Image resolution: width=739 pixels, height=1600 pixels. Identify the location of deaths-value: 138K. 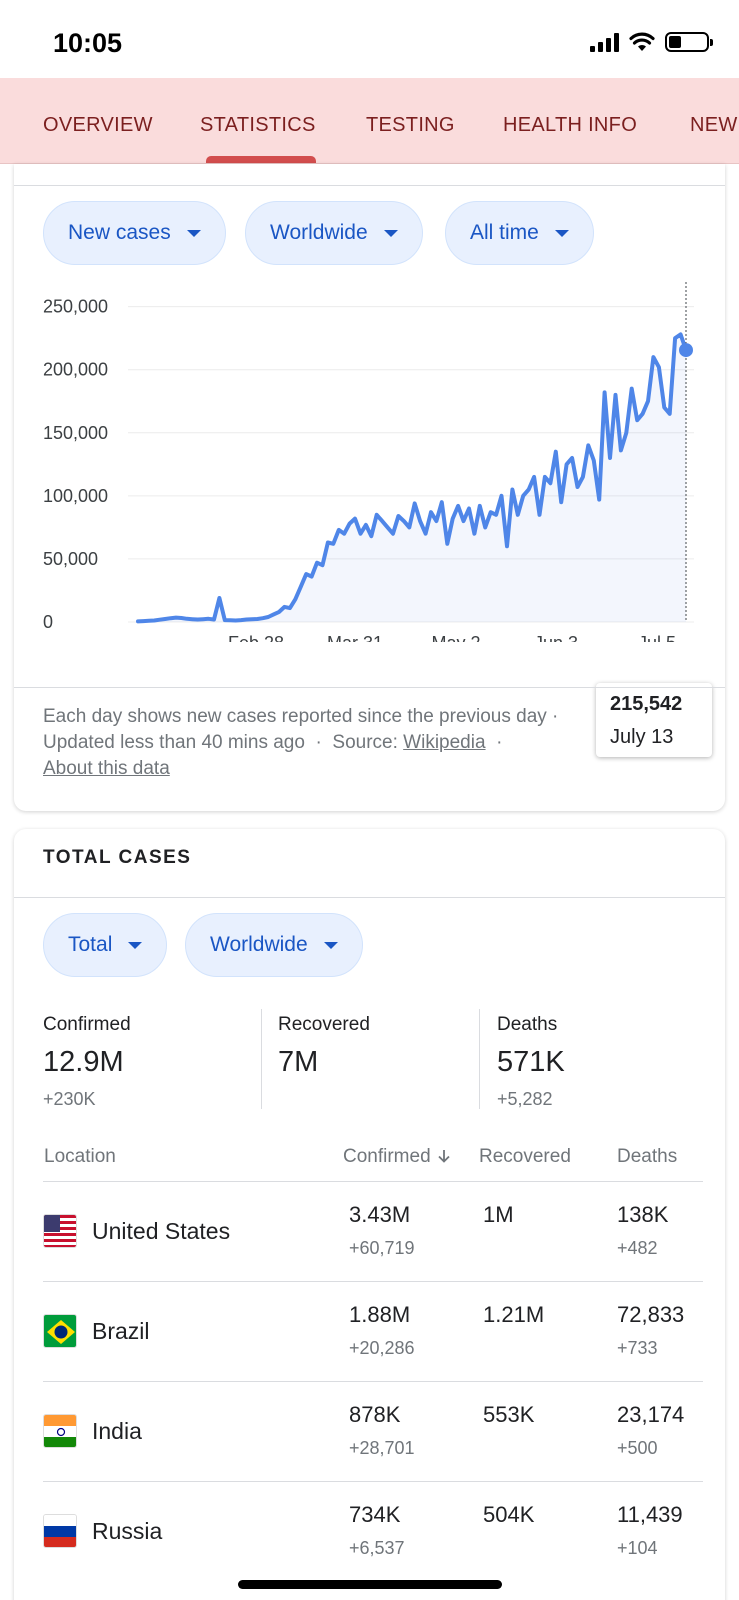
(643, 1214).